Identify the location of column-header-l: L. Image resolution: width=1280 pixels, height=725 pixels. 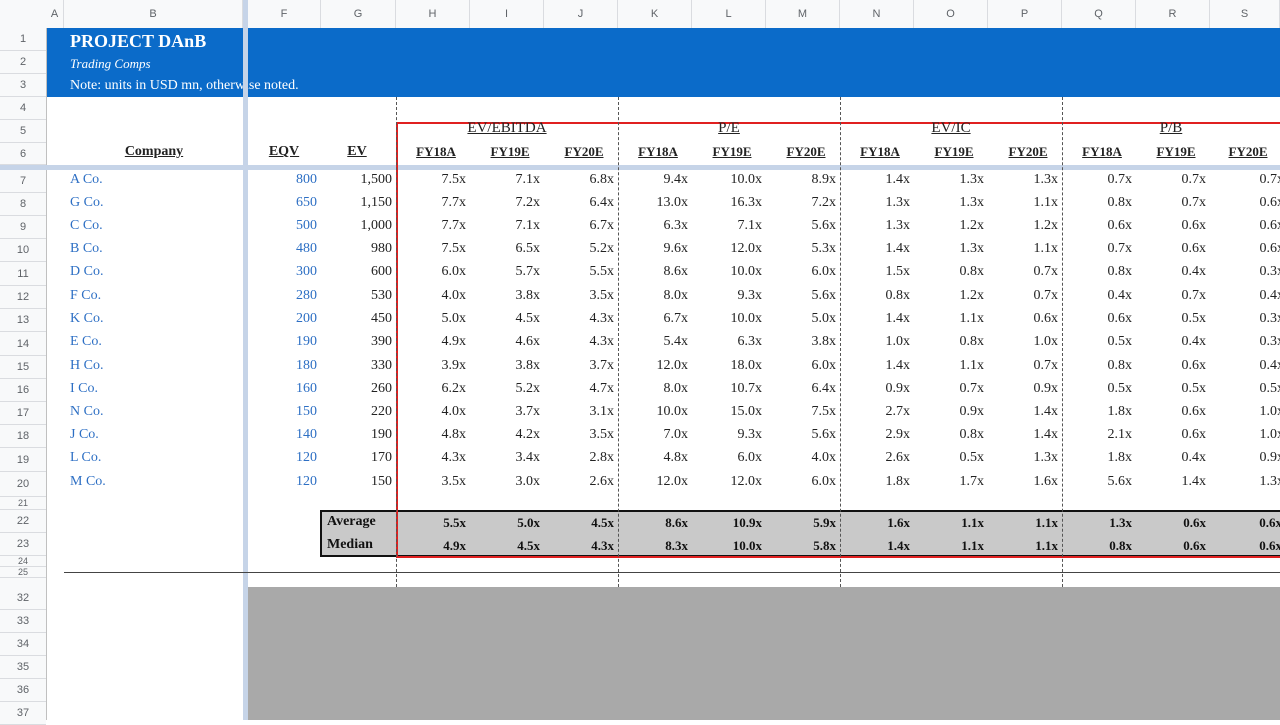
(729, 14).